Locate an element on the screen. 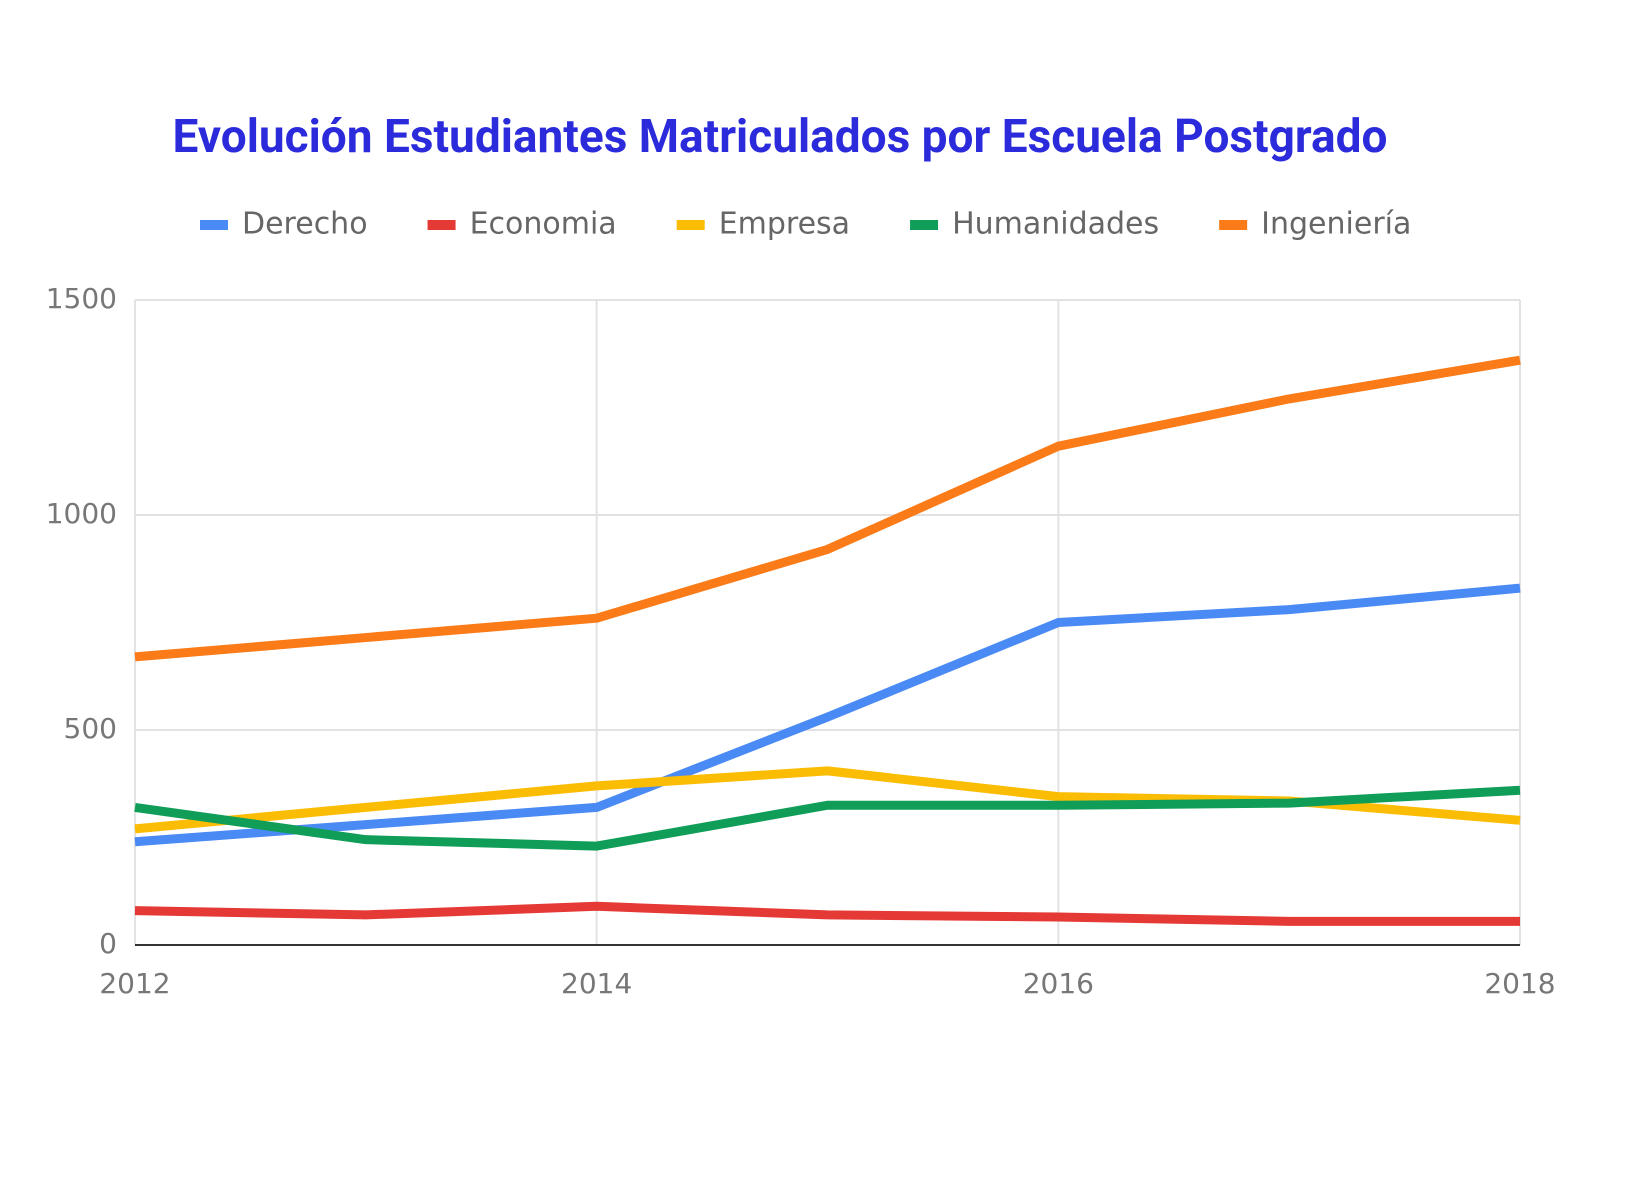  x-tick-label: 2016 is located at coordinates (1058, 983).